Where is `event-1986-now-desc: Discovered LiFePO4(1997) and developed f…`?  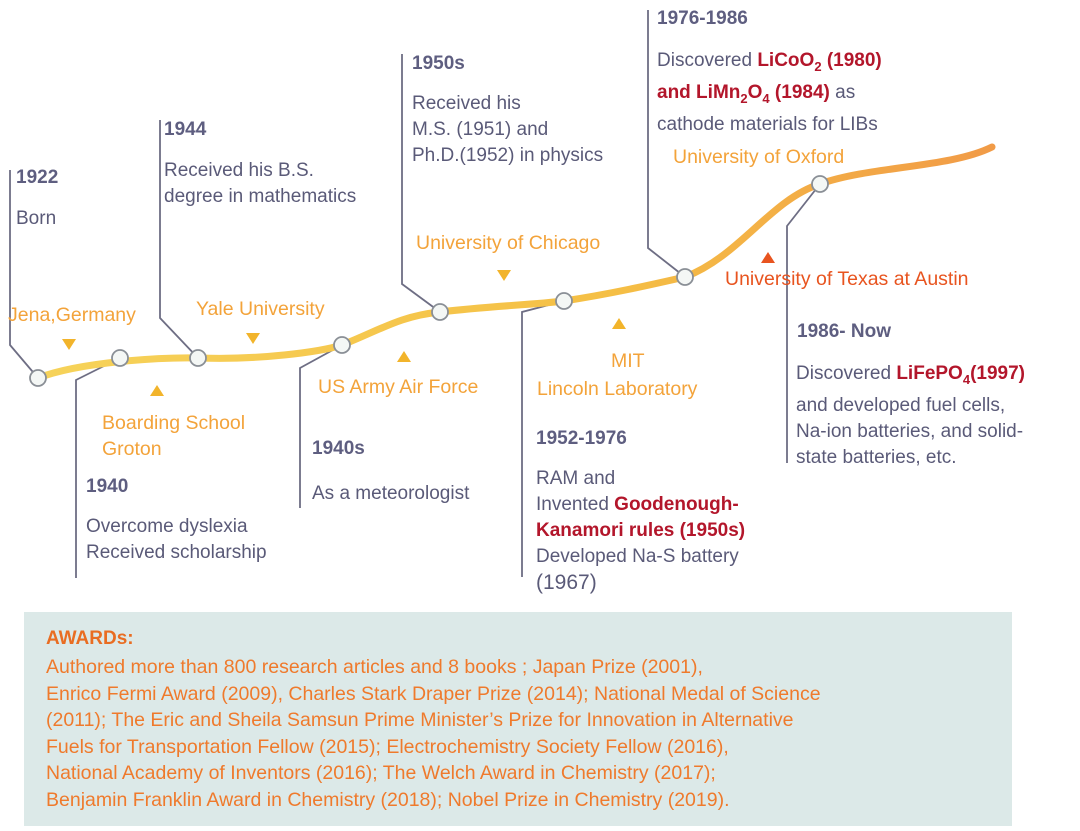
event-1986-now-desc: Discovered LiFePO4(1997) and developed f… is located at coordinates (910, 415).